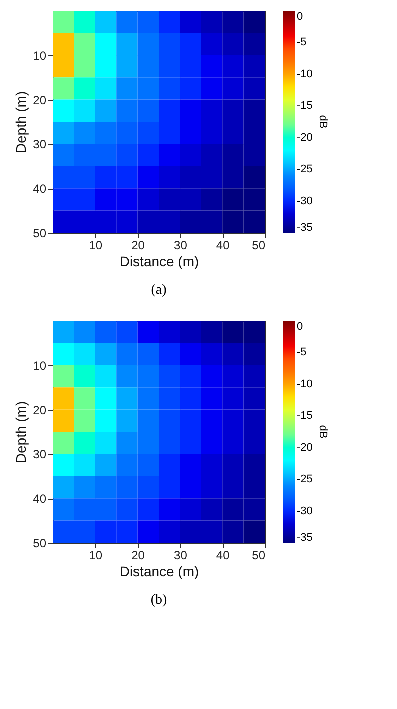 The image size is (397, 709). I want to click on text: (b), so click(159, 600).